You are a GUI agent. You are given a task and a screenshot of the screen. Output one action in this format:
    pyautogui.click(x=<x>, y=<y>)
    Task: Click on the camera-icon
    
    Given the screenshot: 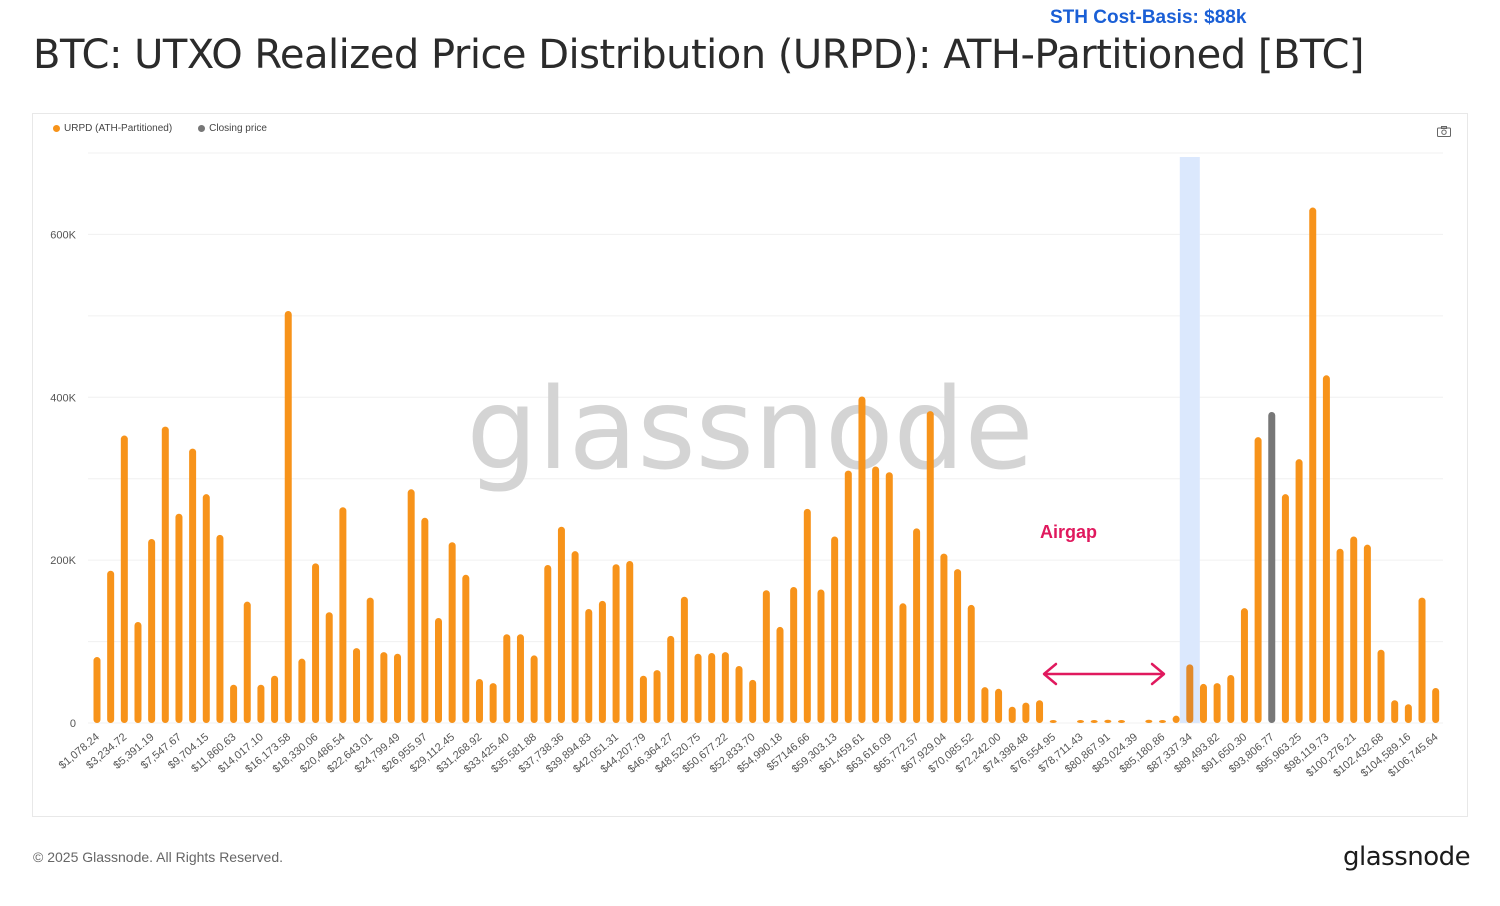 What is the action you would take?
    pyautogui.click(x=1444, y=131)
    